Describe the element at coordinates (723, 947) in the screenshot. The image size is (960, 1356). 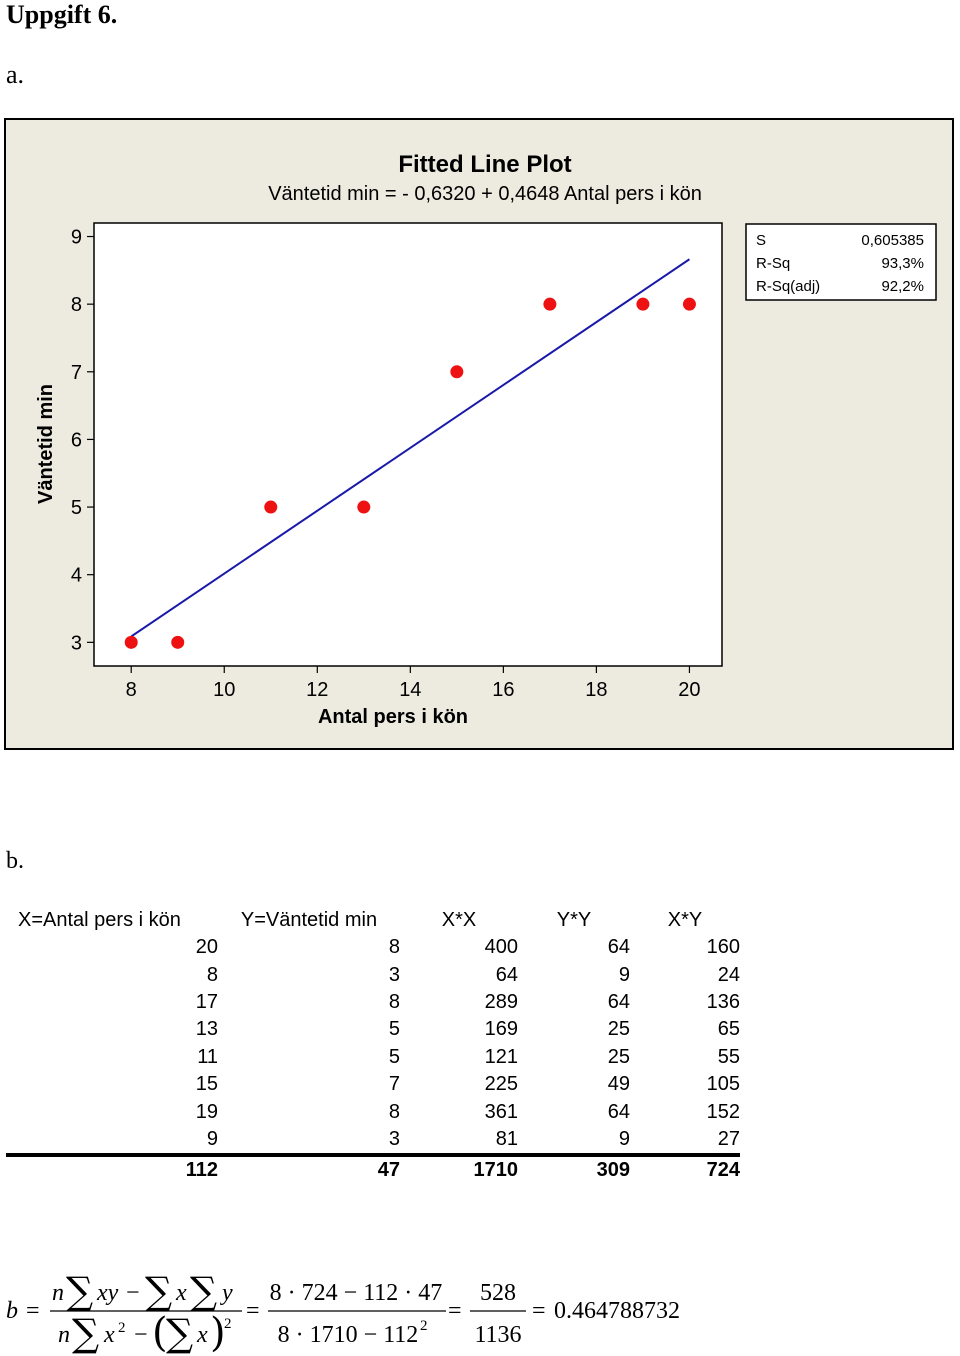
I see `cell-xy: 160` at that location.